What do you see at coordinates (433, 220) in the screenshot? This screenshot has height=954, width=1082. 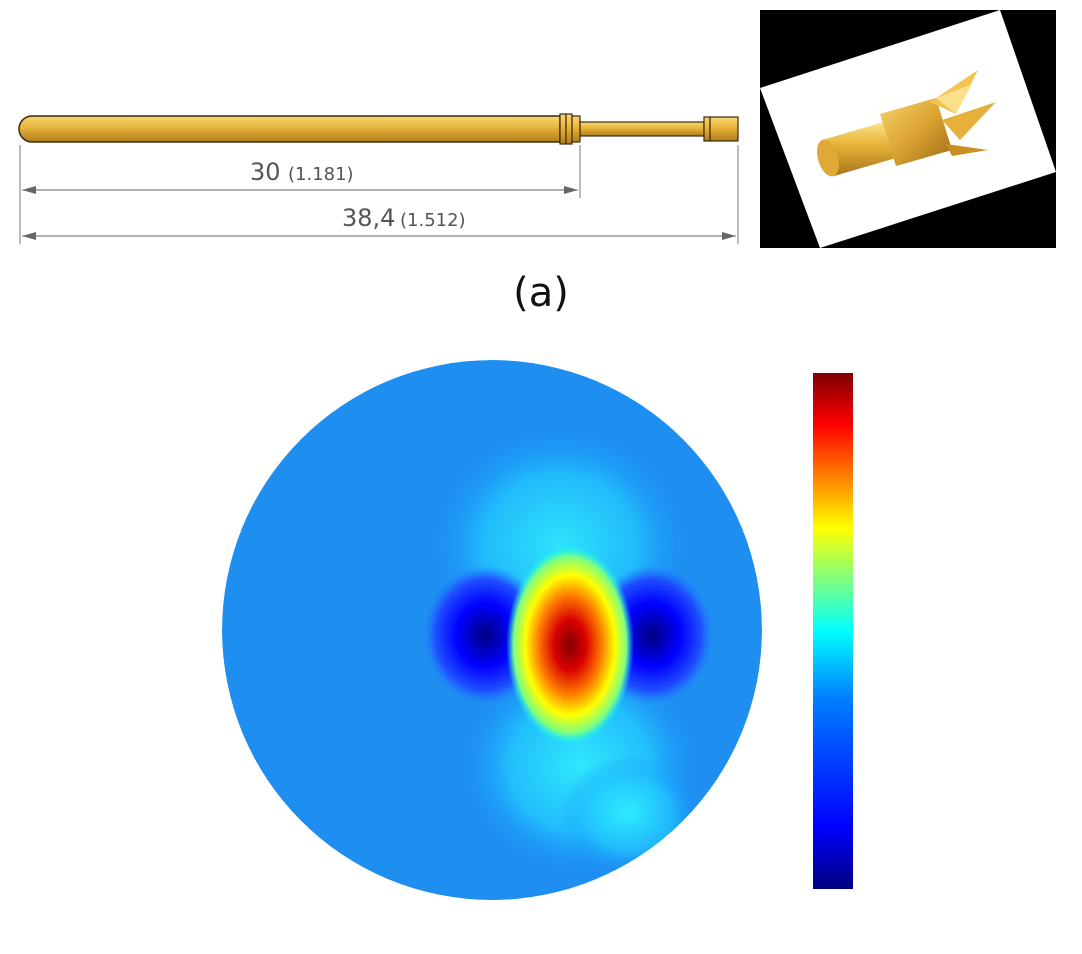 I see `dimension-38-4-inches: (1.512)` at bounding box center [433, 220].